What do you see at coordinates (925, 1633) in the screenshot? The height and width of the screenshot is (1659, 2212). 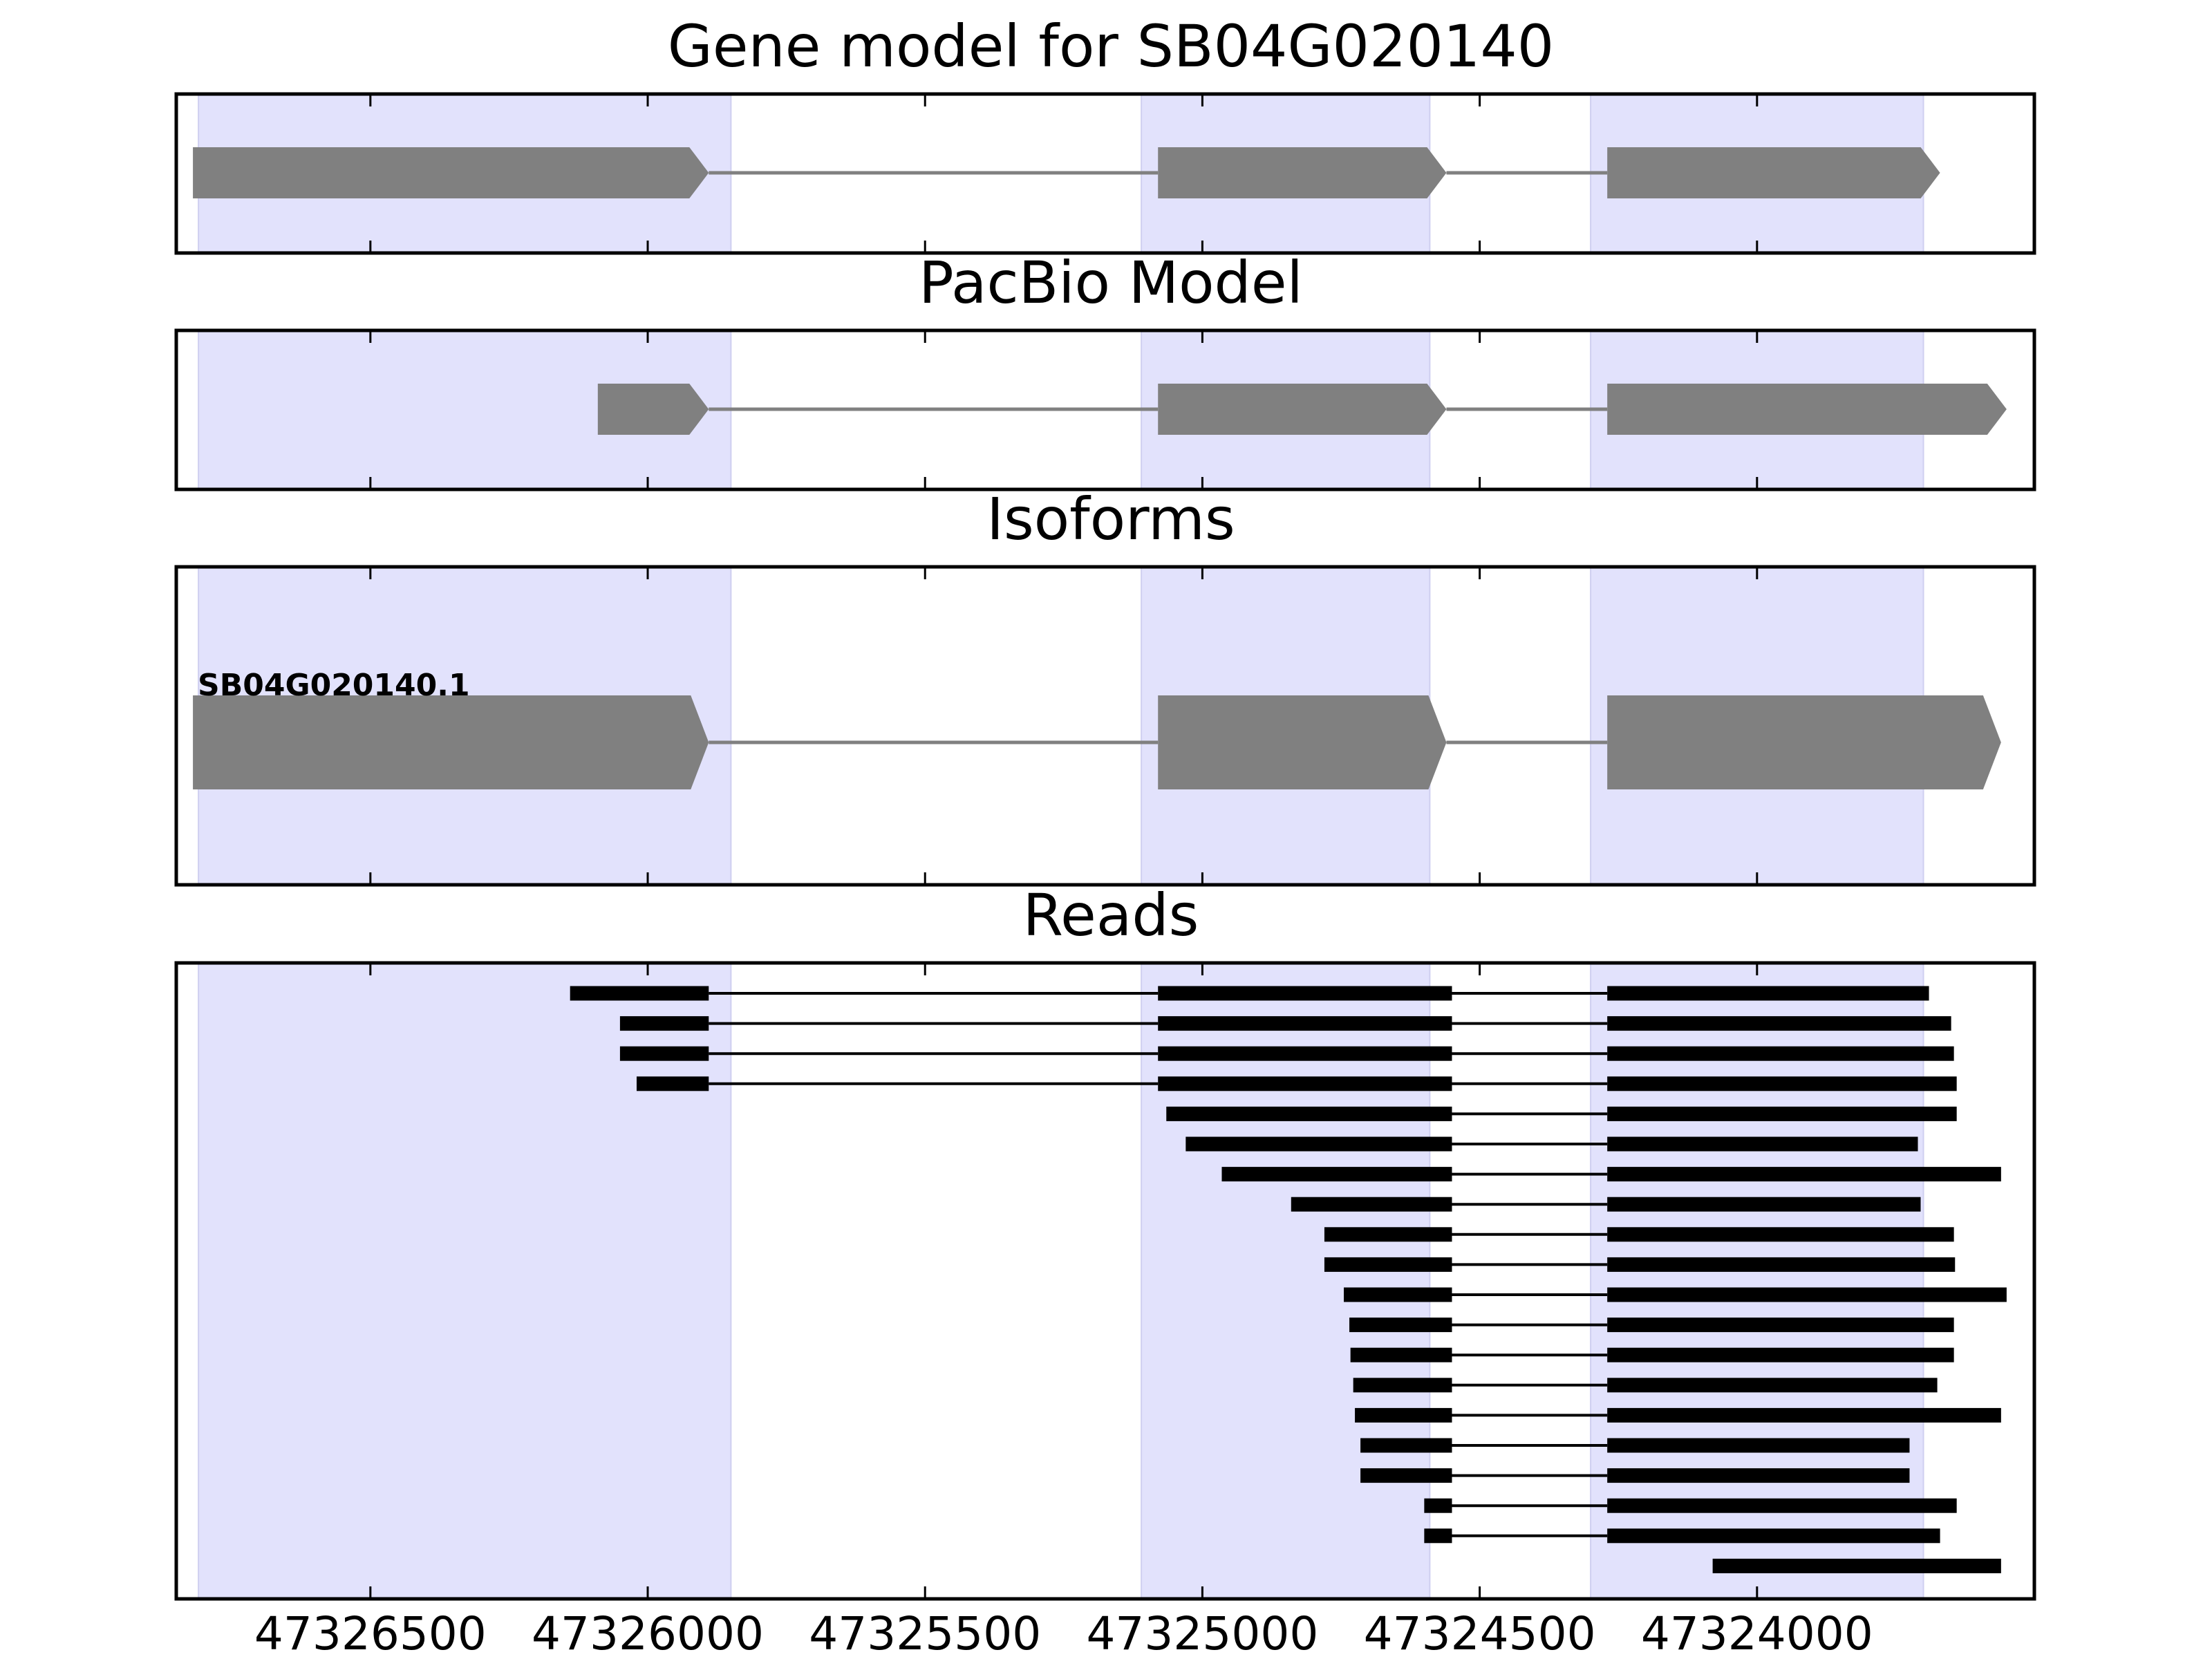 I see `x-tick-label: 47325500` at bounding box center [925, 1633].